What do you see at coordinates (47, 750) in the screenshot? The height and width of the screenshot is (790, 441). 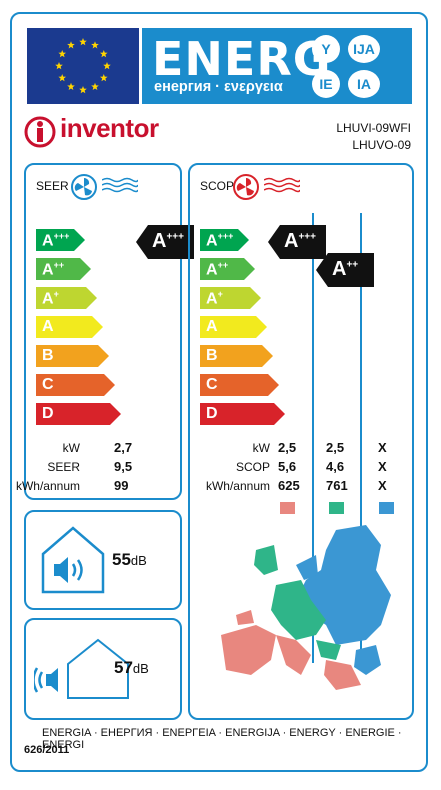 I see `regulation-number: 626/2011` at bounding box center [47, 750].